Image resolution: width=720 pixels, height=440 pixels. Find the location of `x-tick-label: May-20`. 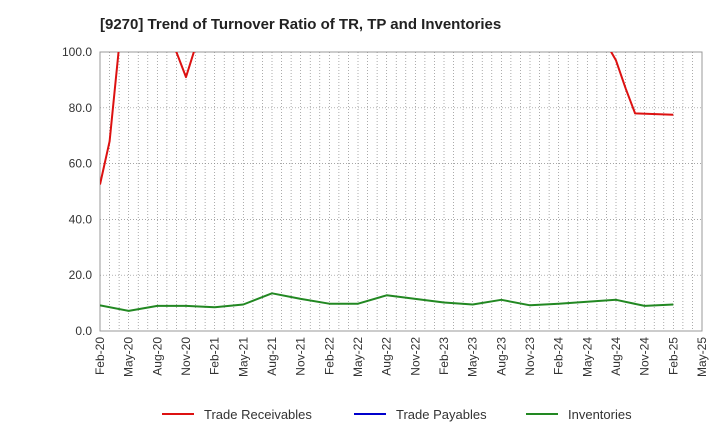

x-tick-label: May-20 is located at coordinates (129, 357).